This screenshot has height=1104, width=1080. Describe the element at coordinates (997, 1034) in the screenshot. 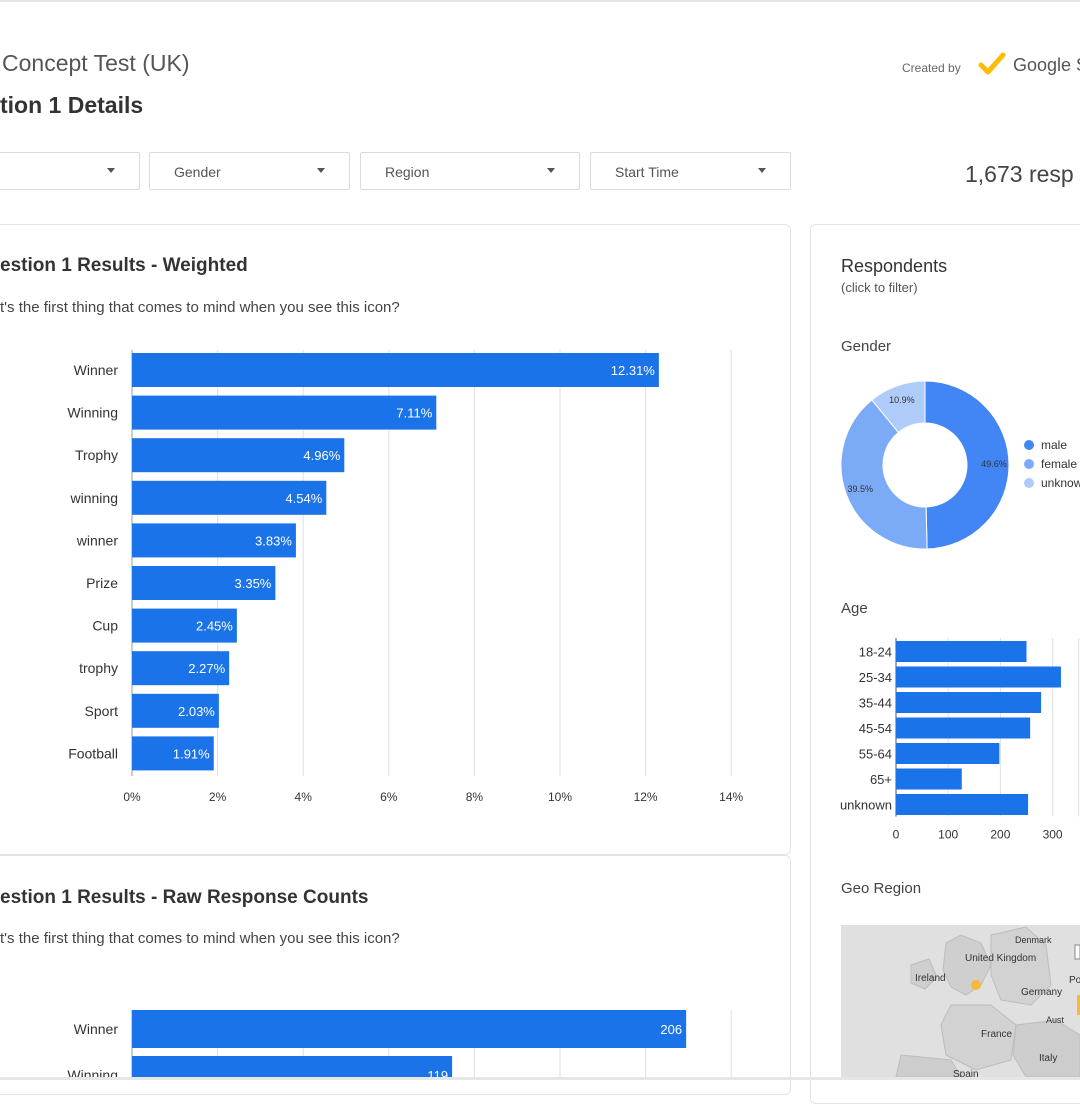

I see `svg-text: France` at that location.